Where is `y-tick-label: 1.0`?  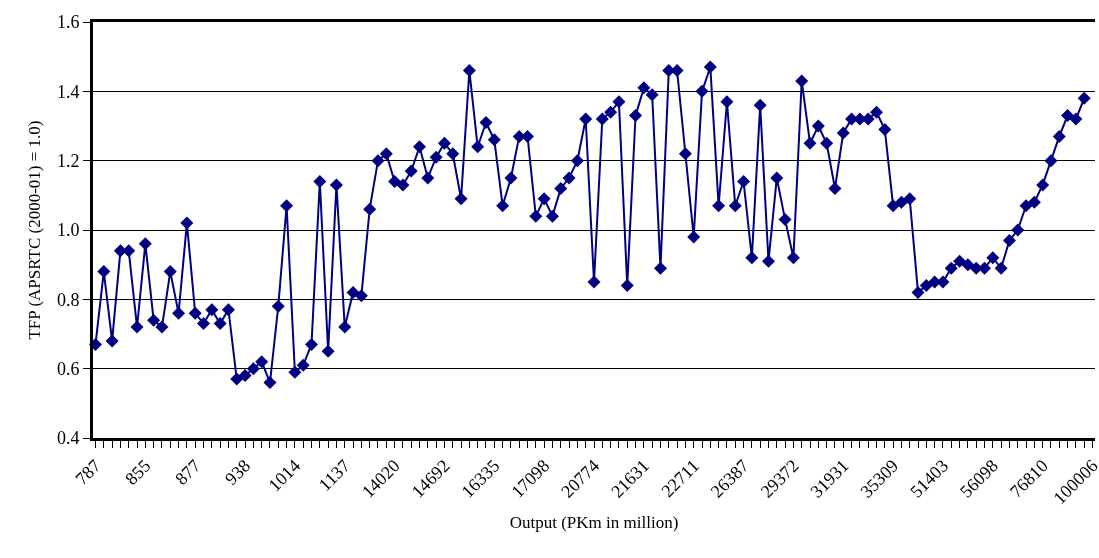
y-tick-label: 1.0 is located at coordinates (68, 230).